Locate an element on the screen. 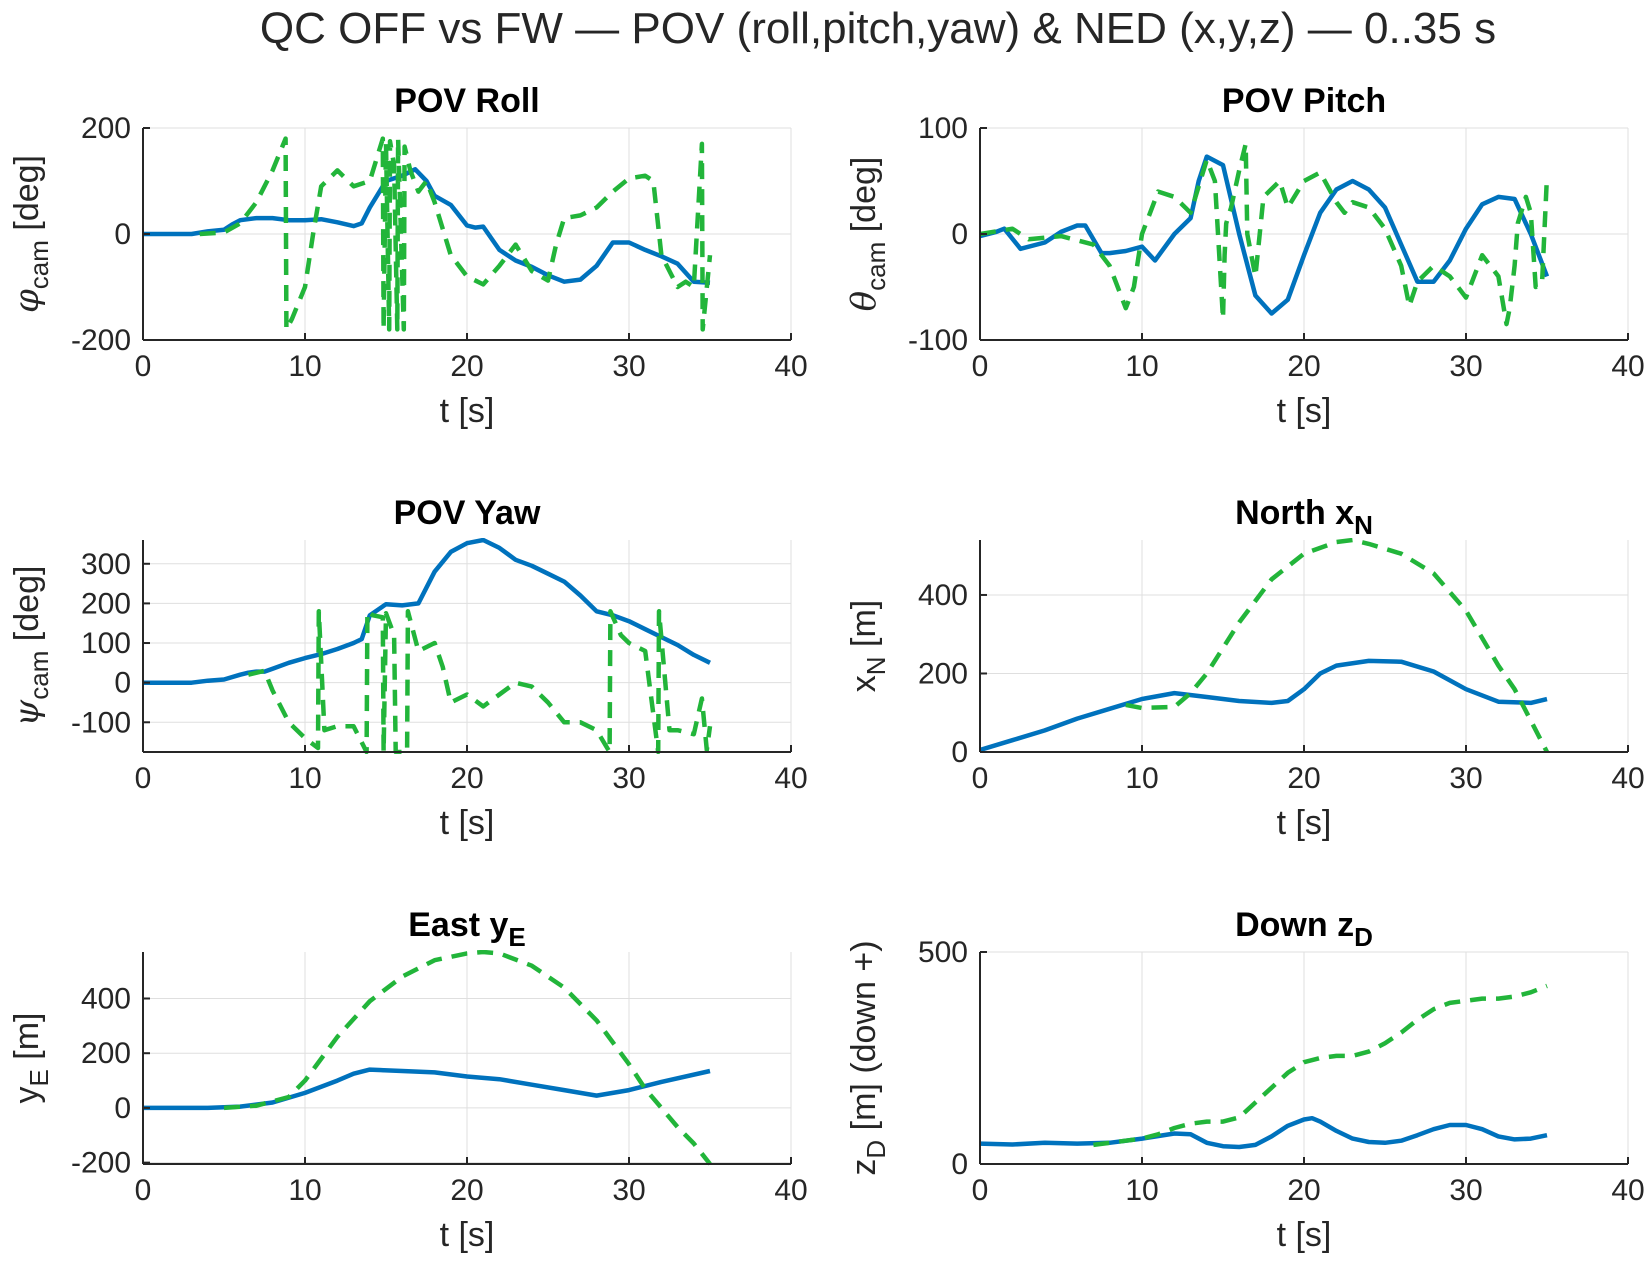  y-tick-label: -200 is located at coordinates (101, 1163).